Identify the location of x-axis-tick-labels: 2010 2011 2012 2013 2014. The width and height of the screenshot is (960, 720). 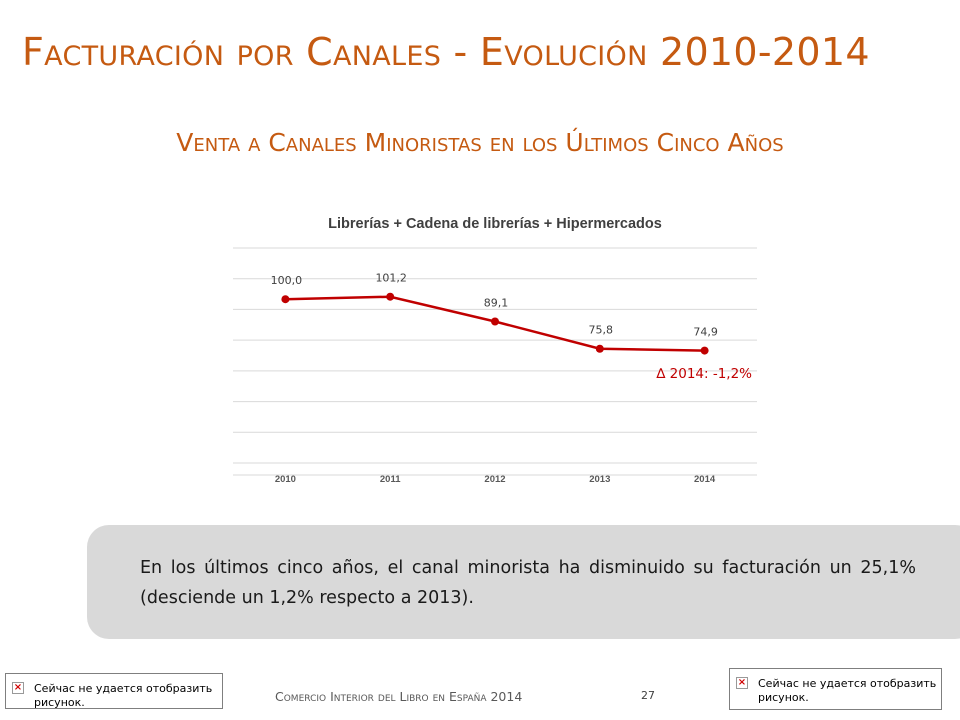
(495, 479).